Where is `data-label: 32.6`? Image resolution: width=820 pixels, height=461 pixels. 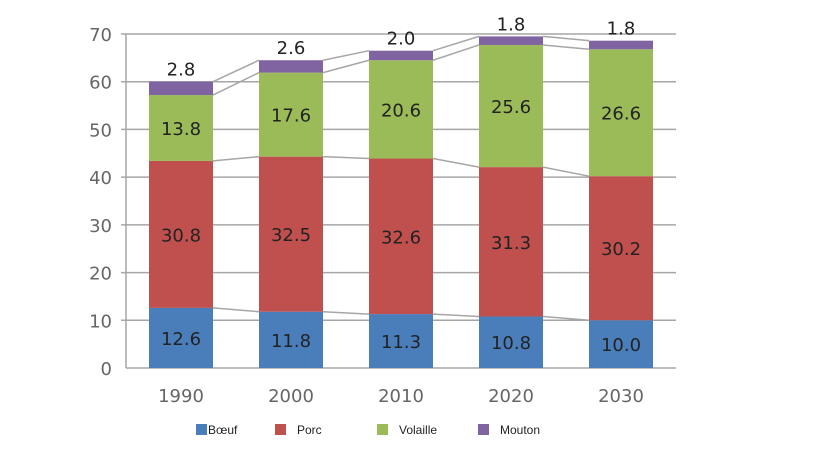
data-label: 32.6 is located at coordinates (401, 237).